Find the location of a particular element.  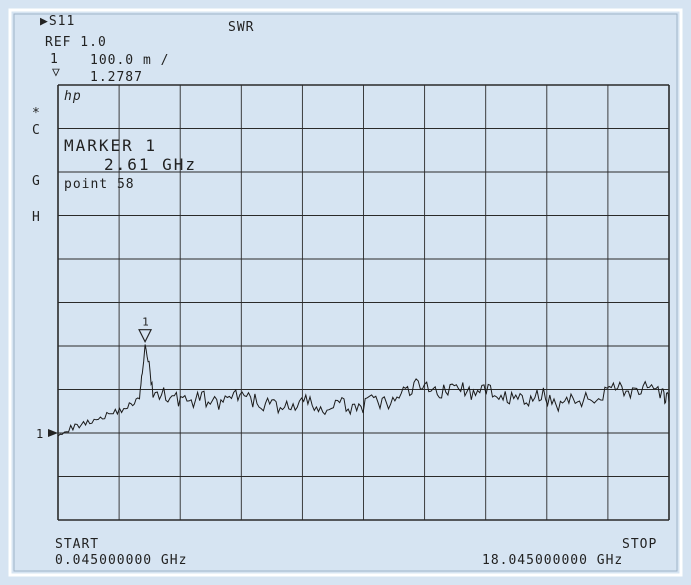

side-label-star: * is located at coordinates (36, 113).